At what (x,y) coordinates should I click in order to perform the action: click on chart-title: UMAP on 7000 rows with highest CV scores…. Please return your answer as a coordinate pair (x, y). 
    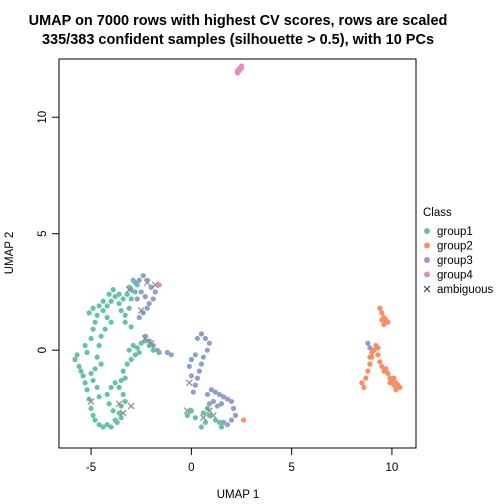
    Looking at the image, I should click on (238, 21).